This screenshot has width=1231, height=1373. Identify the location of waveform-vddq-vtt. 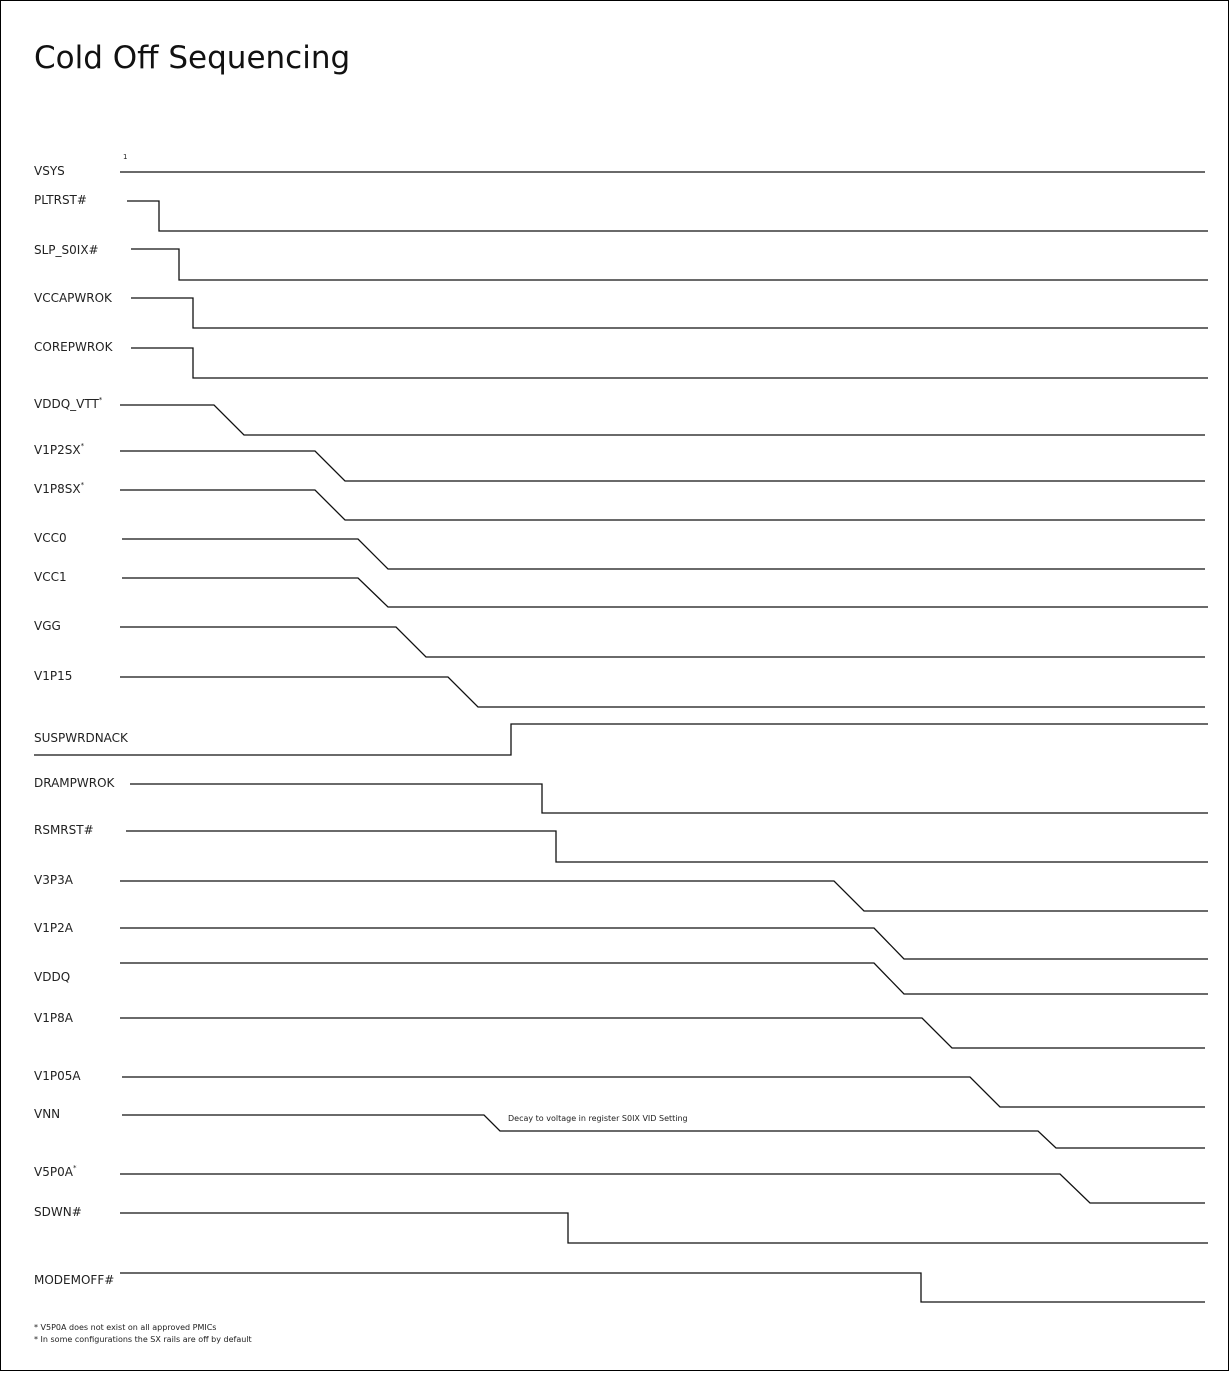
(662, 420).